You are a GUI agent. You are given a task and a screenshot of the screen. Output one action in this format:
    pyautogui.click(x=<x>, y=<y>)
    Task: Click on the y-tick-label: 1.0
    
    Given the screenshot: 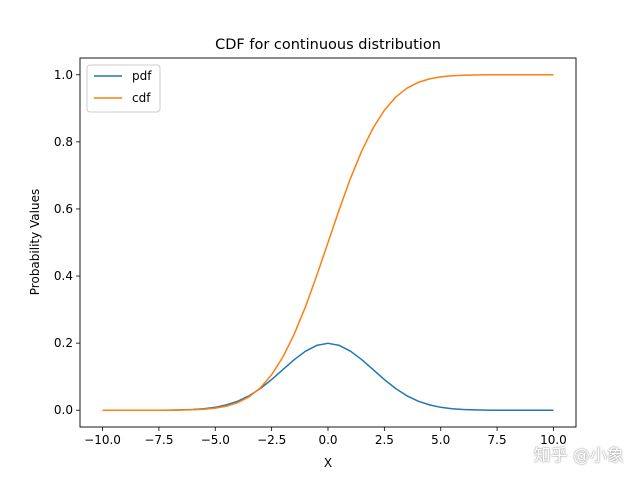 What is the action you would take?
    pyautogui.click(x=63, y=75)
    